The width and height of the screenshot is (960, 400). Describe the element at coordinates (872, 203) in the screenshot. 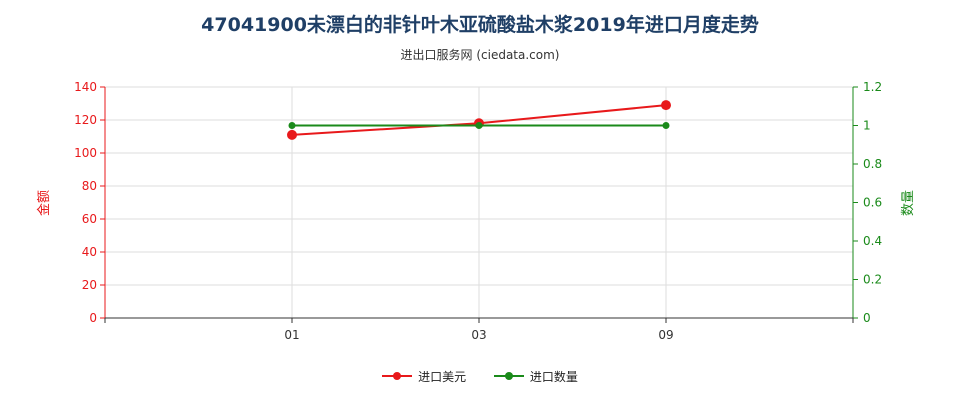

I see `y-tick-label-right-3: 0.6` at that location.